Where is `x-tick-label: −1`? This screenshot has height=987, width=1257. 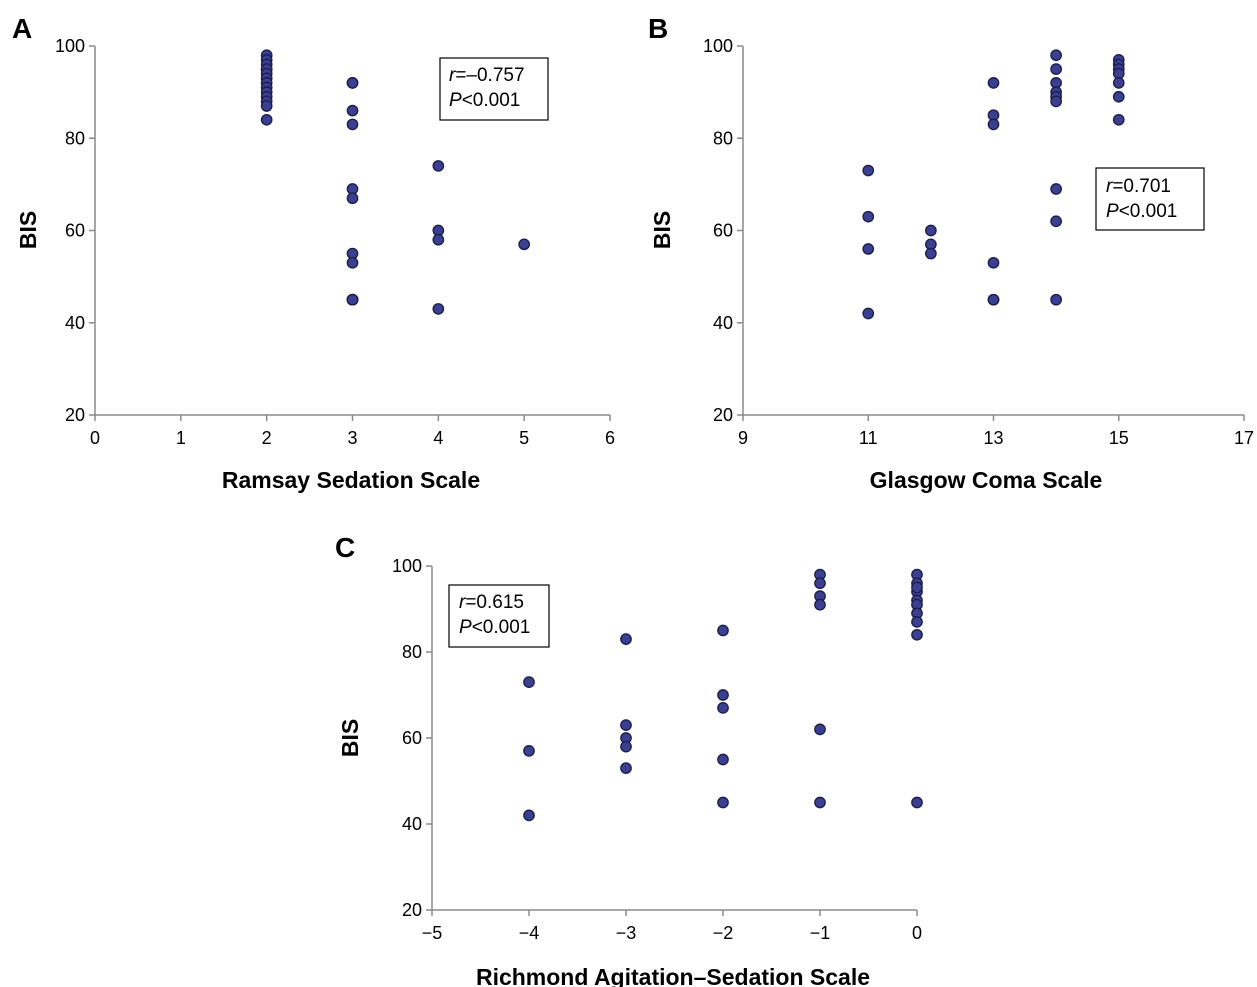
x-tick-label: −1 is located at coordinates (820, 933).